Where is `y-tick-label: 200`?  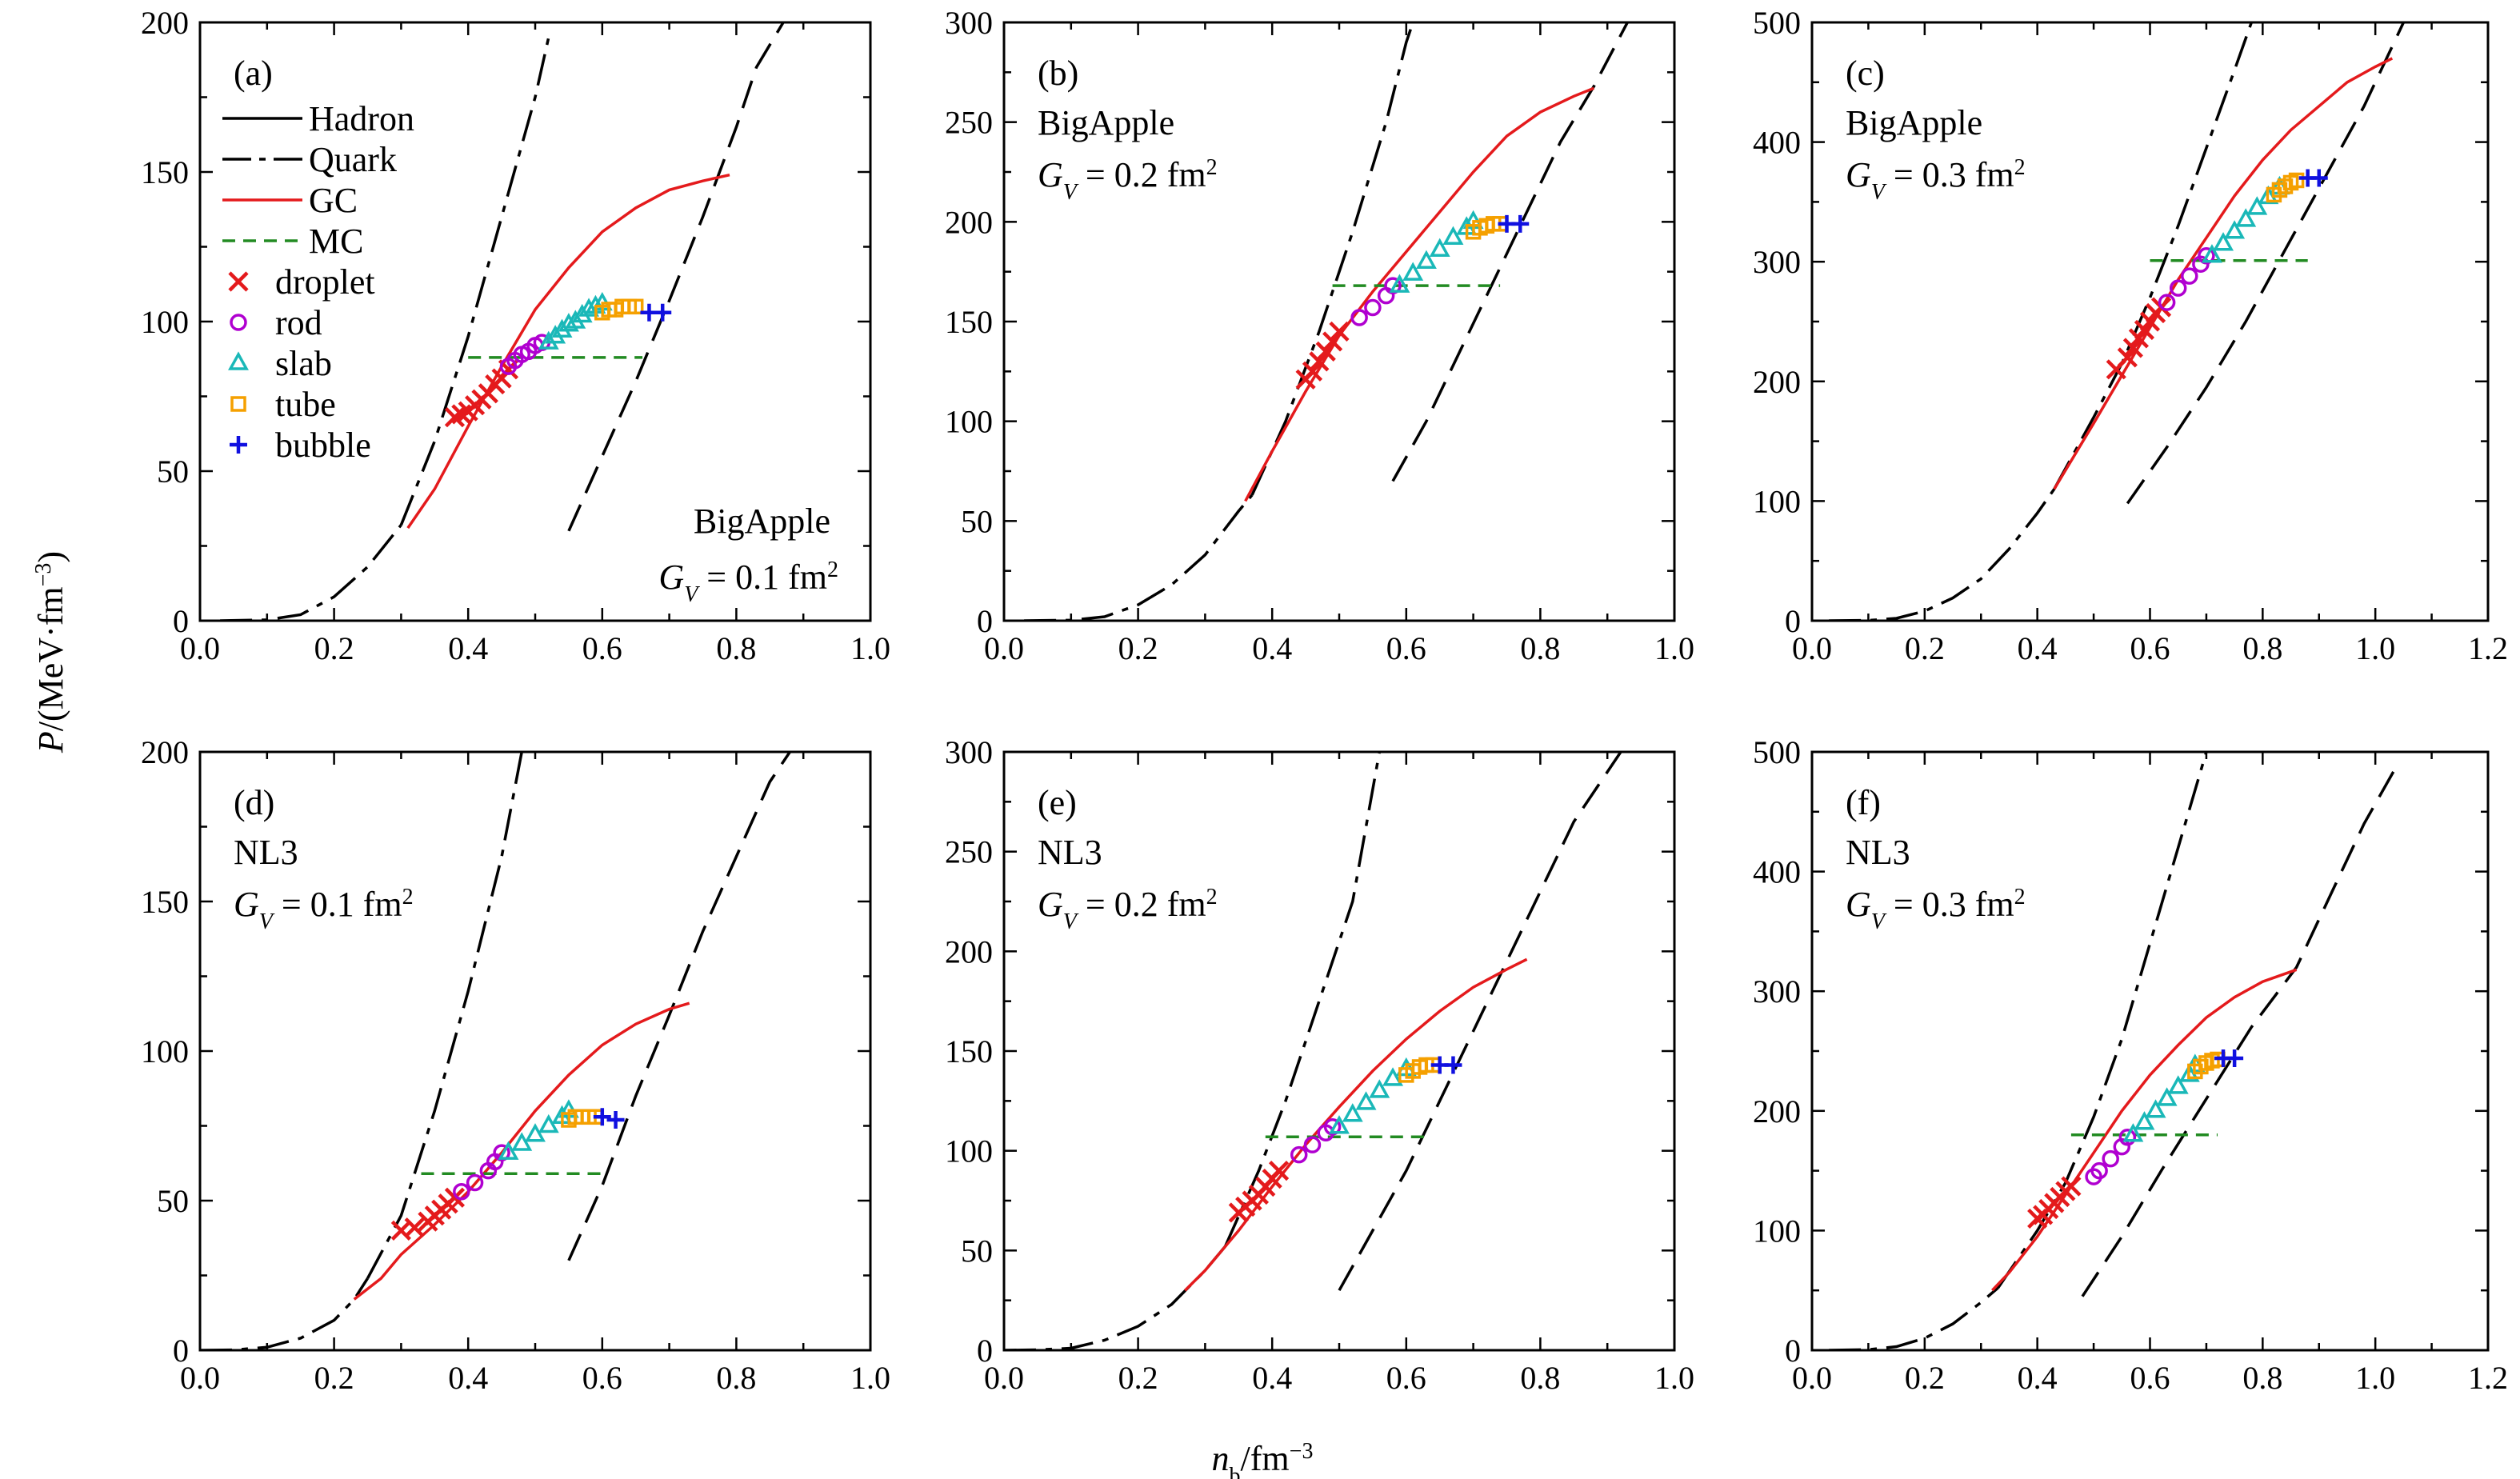
y-tick-label: 200 is located at coordinates (969, 222).